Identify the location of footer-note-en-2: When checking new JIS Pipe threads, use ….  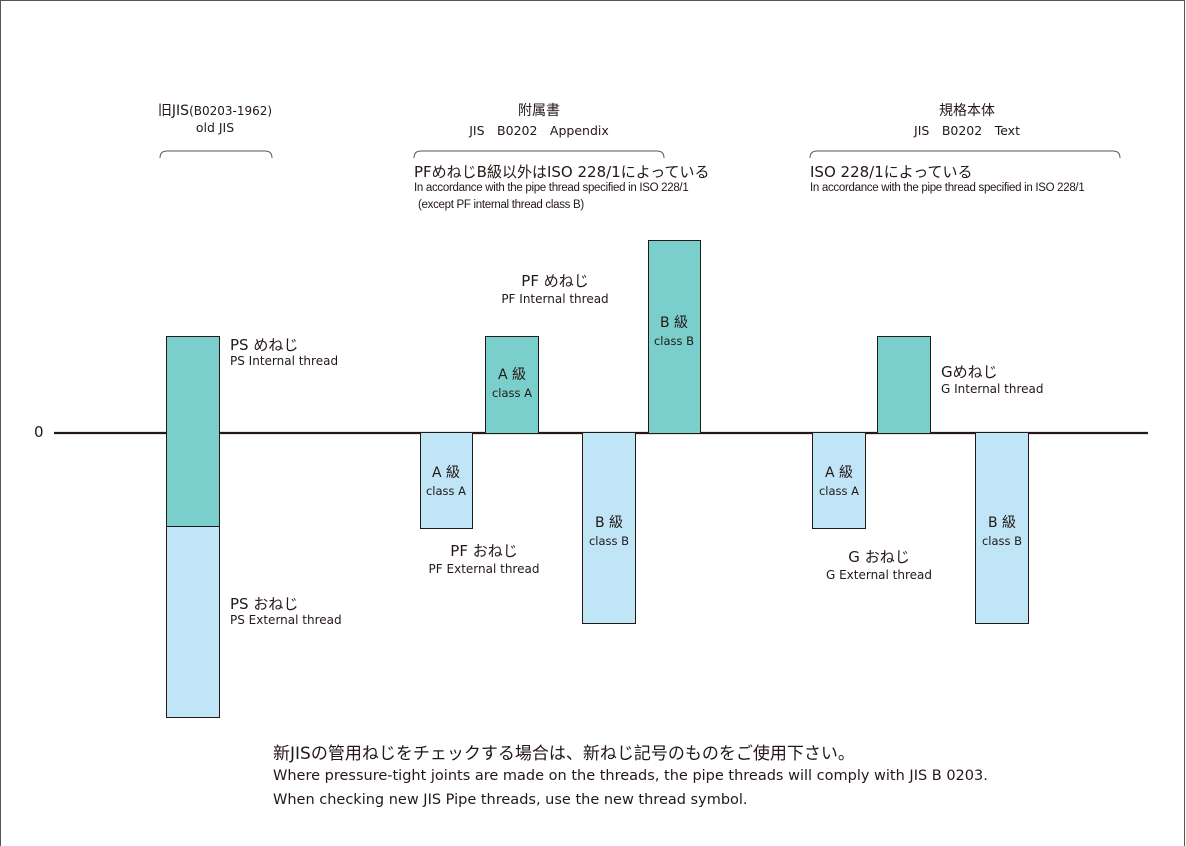
(510, 800).